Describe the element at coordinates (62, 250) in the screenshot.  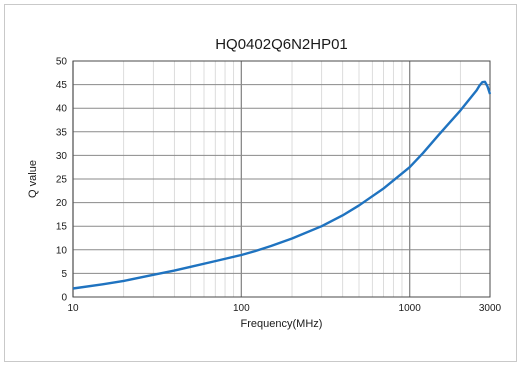
I see `y-tick-label: 10` at that location.